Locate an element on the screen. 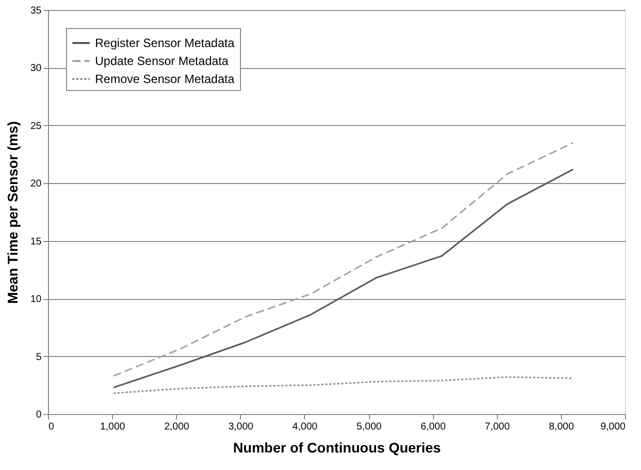 The image size is (641, 470). y-tick-label: 10 is located at coordinates (36, 300).